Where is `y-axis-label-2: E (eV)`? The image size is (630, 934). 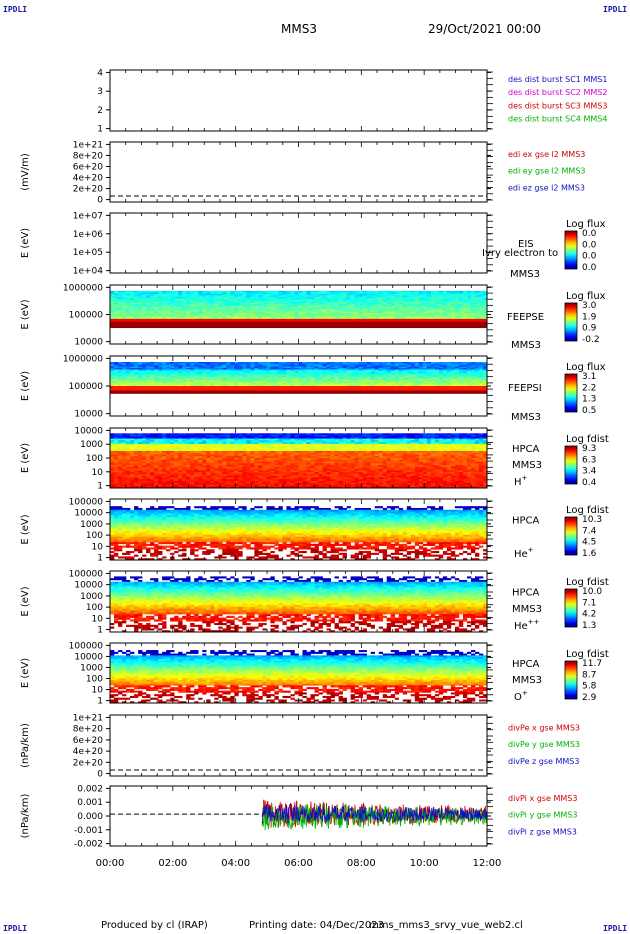
y-axis-label-2: E (eV) is located at coordinates (25, 243).